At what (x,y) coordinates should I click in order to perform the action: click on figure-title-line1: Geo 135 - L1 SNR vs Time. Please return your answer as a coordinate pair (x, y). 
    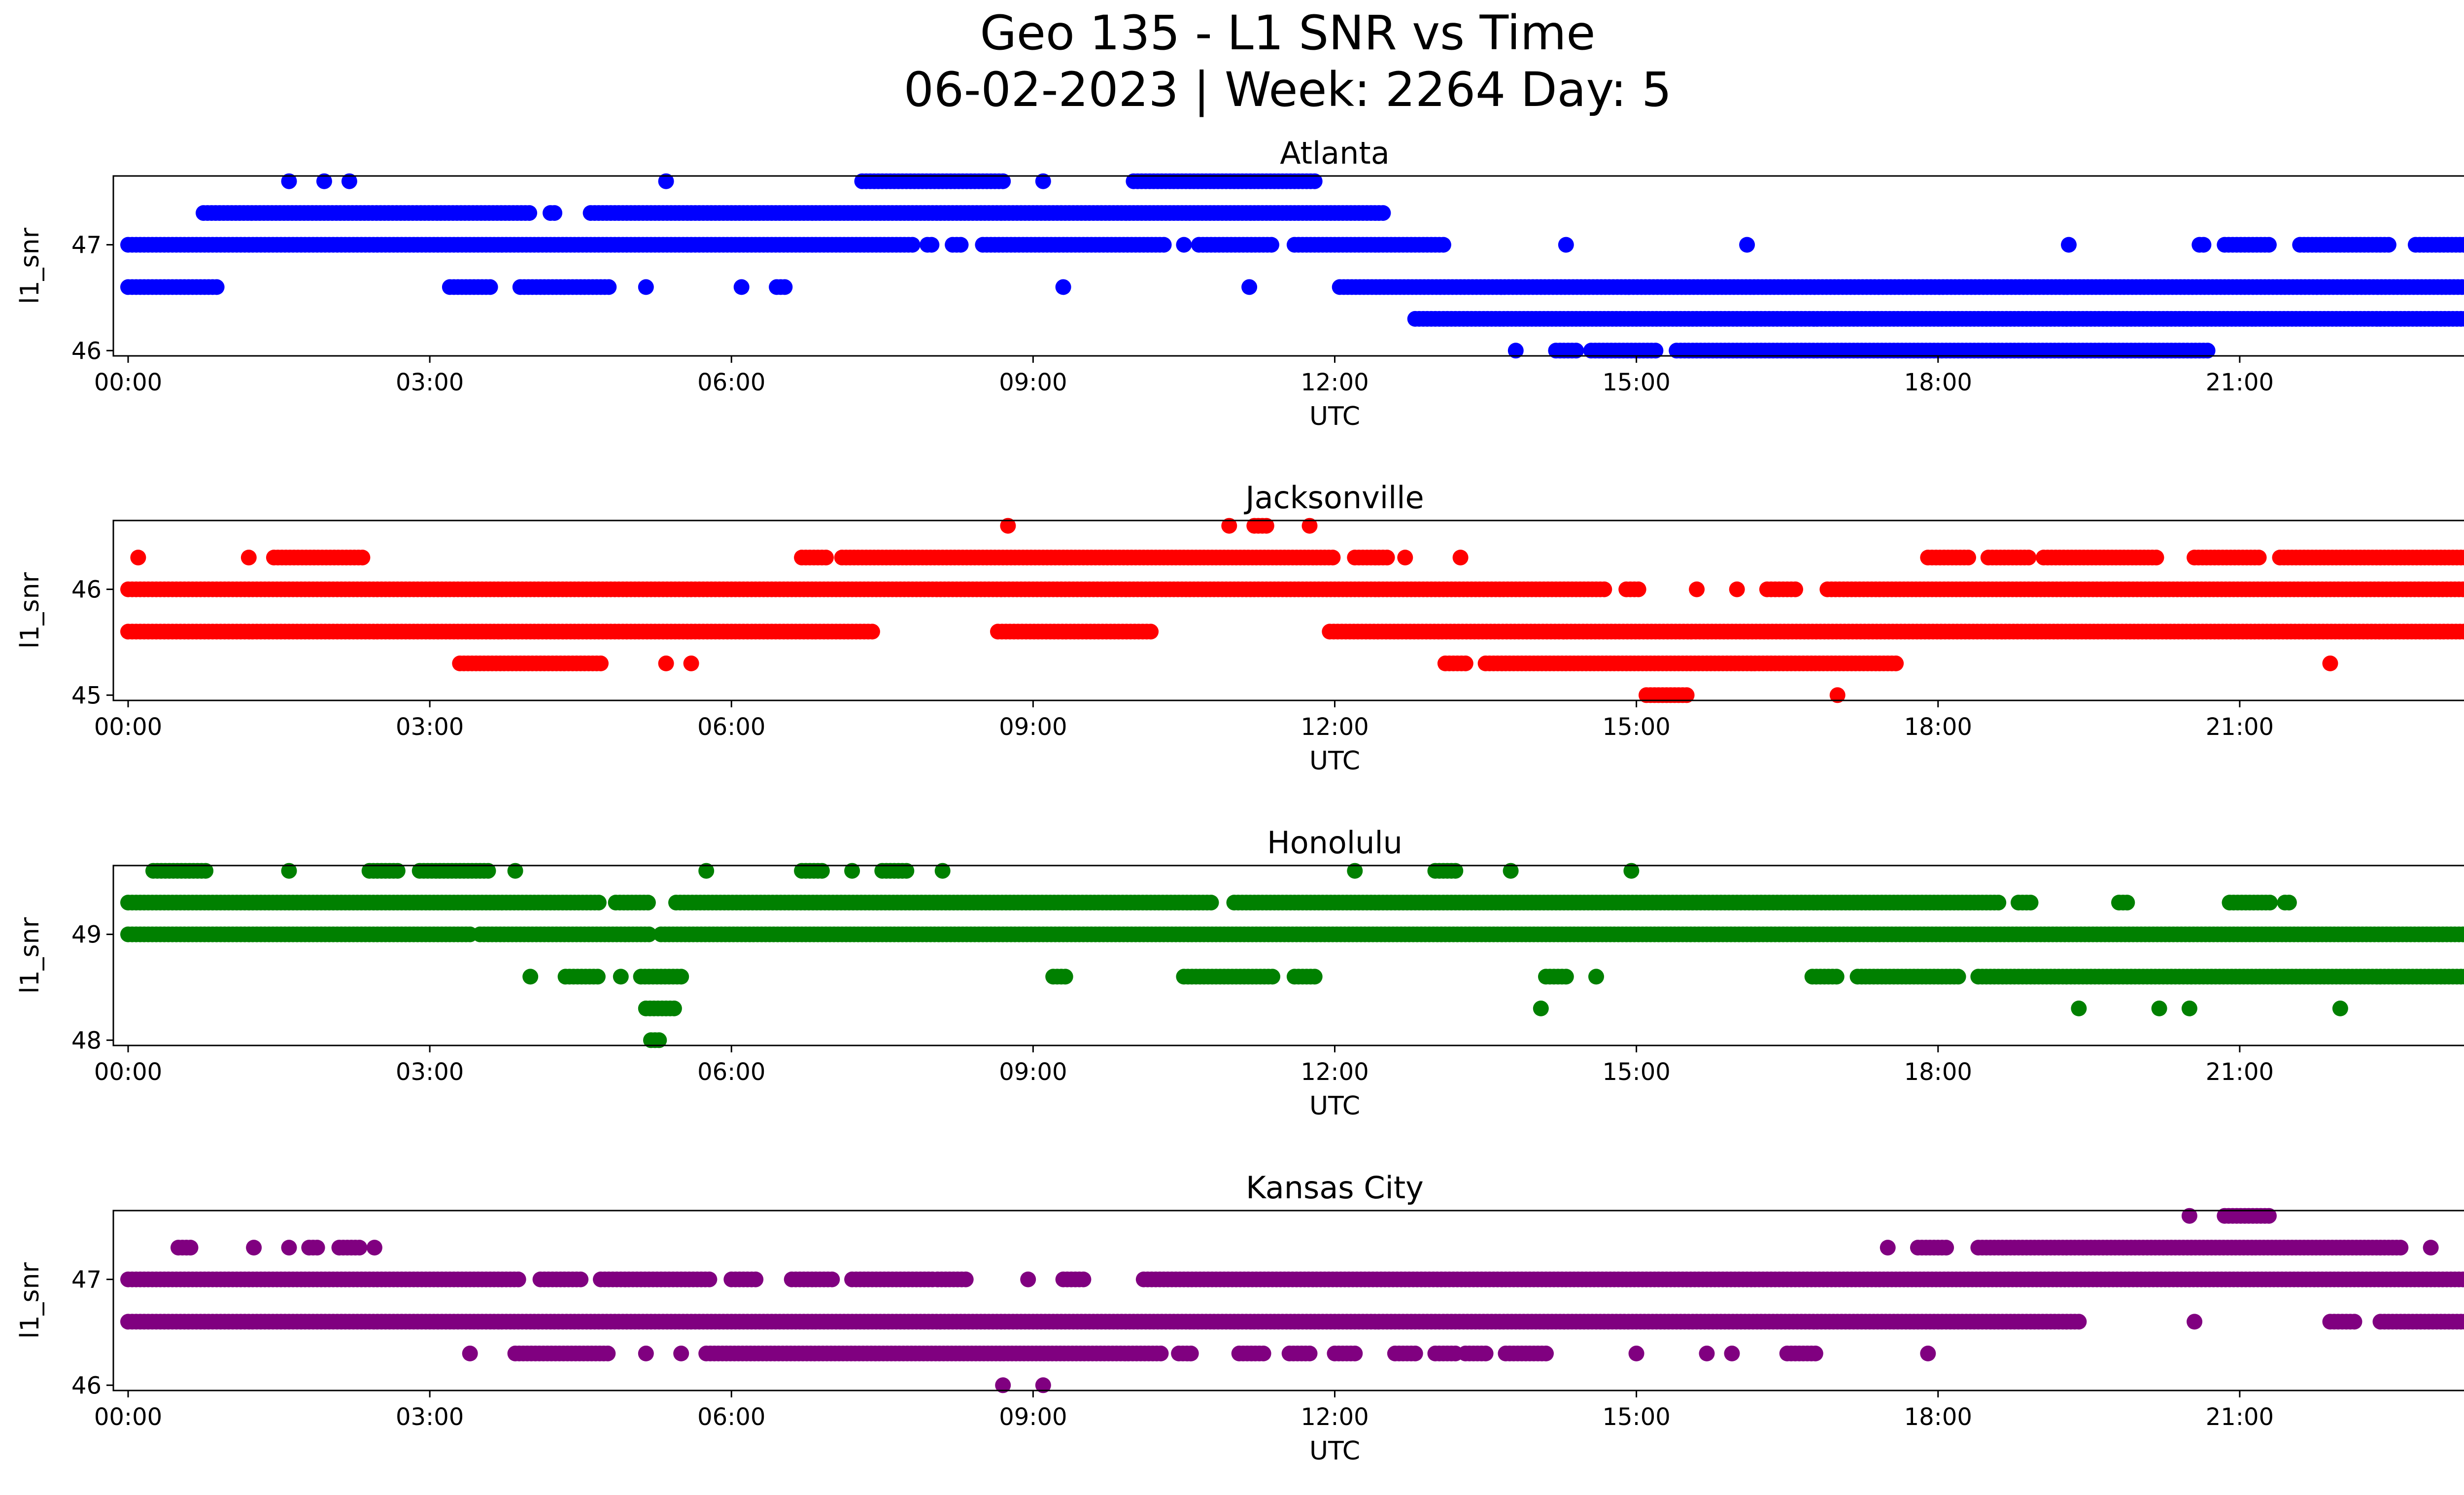
    Looking at the image, I should click on (1288, 33).